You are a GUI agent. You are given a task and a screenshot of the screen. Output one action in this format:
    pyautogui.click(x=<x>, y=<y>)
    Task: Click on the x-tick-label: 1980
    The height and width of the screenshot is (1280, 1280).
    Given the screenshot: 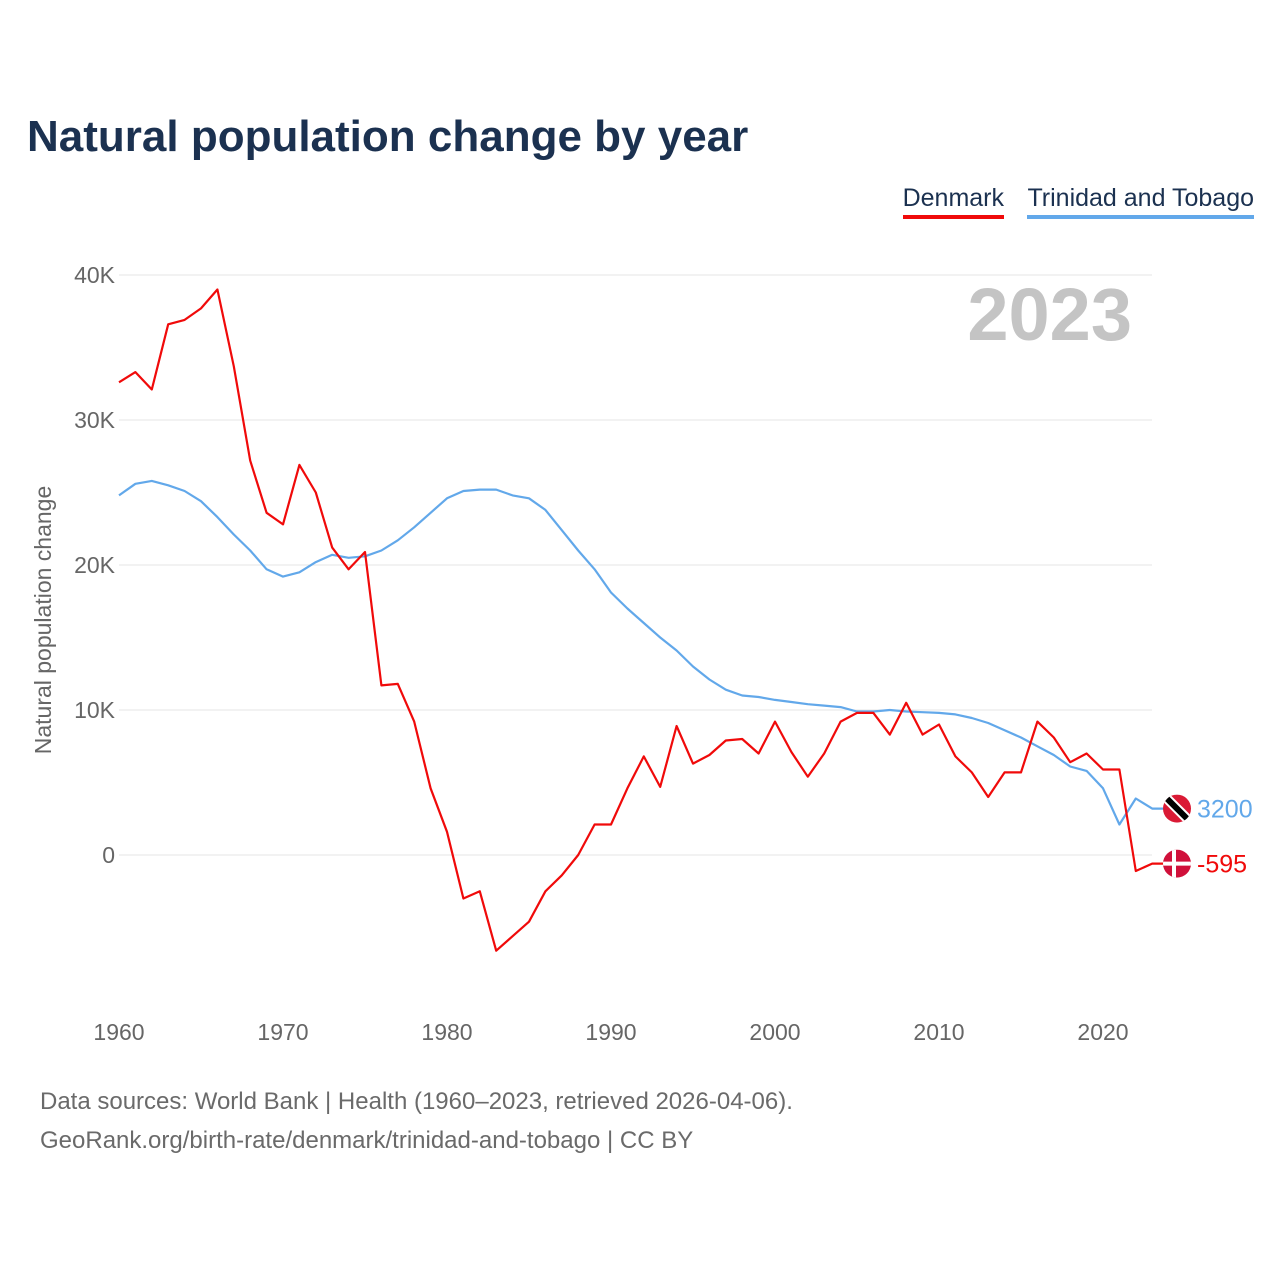 What is the action you would take?
    pyautogui.click(x=446, y=1032)
    